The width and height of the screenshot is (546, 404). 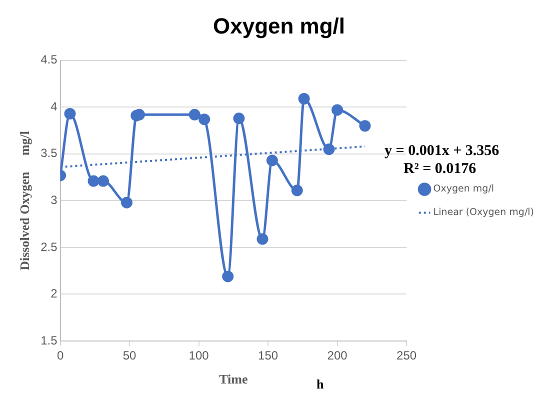 I want to click on x-tick-label: 0, so click(x=60, y=355).